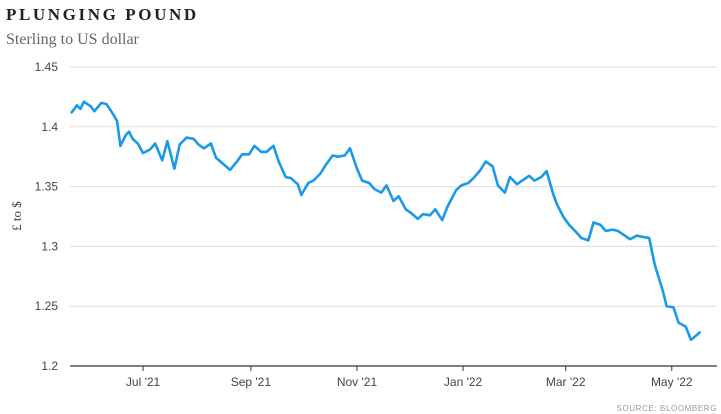 The image size is (721, 414). Describe the element at coordinates (47, 216) in the screenshot. I see `y-axis-ticks: 1.2 1.25 1.3 1.35 1.4 1.45` at that location.